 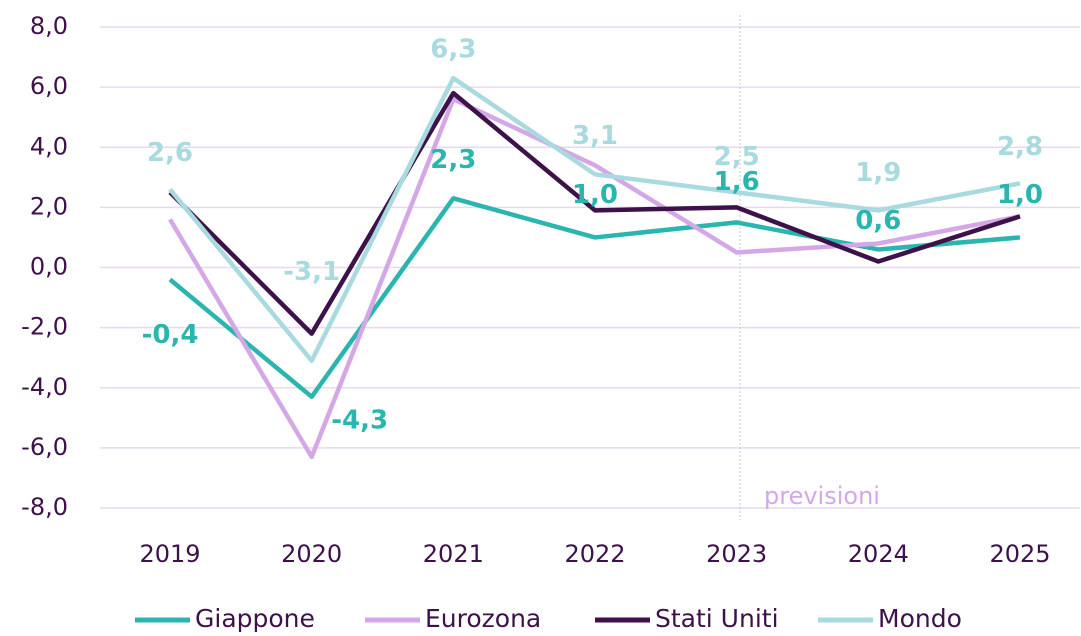 What do you see at coordinates (311, 554) in the screenshot?
I see `x-tick-label: 2020` at bounding box center [311, 554].